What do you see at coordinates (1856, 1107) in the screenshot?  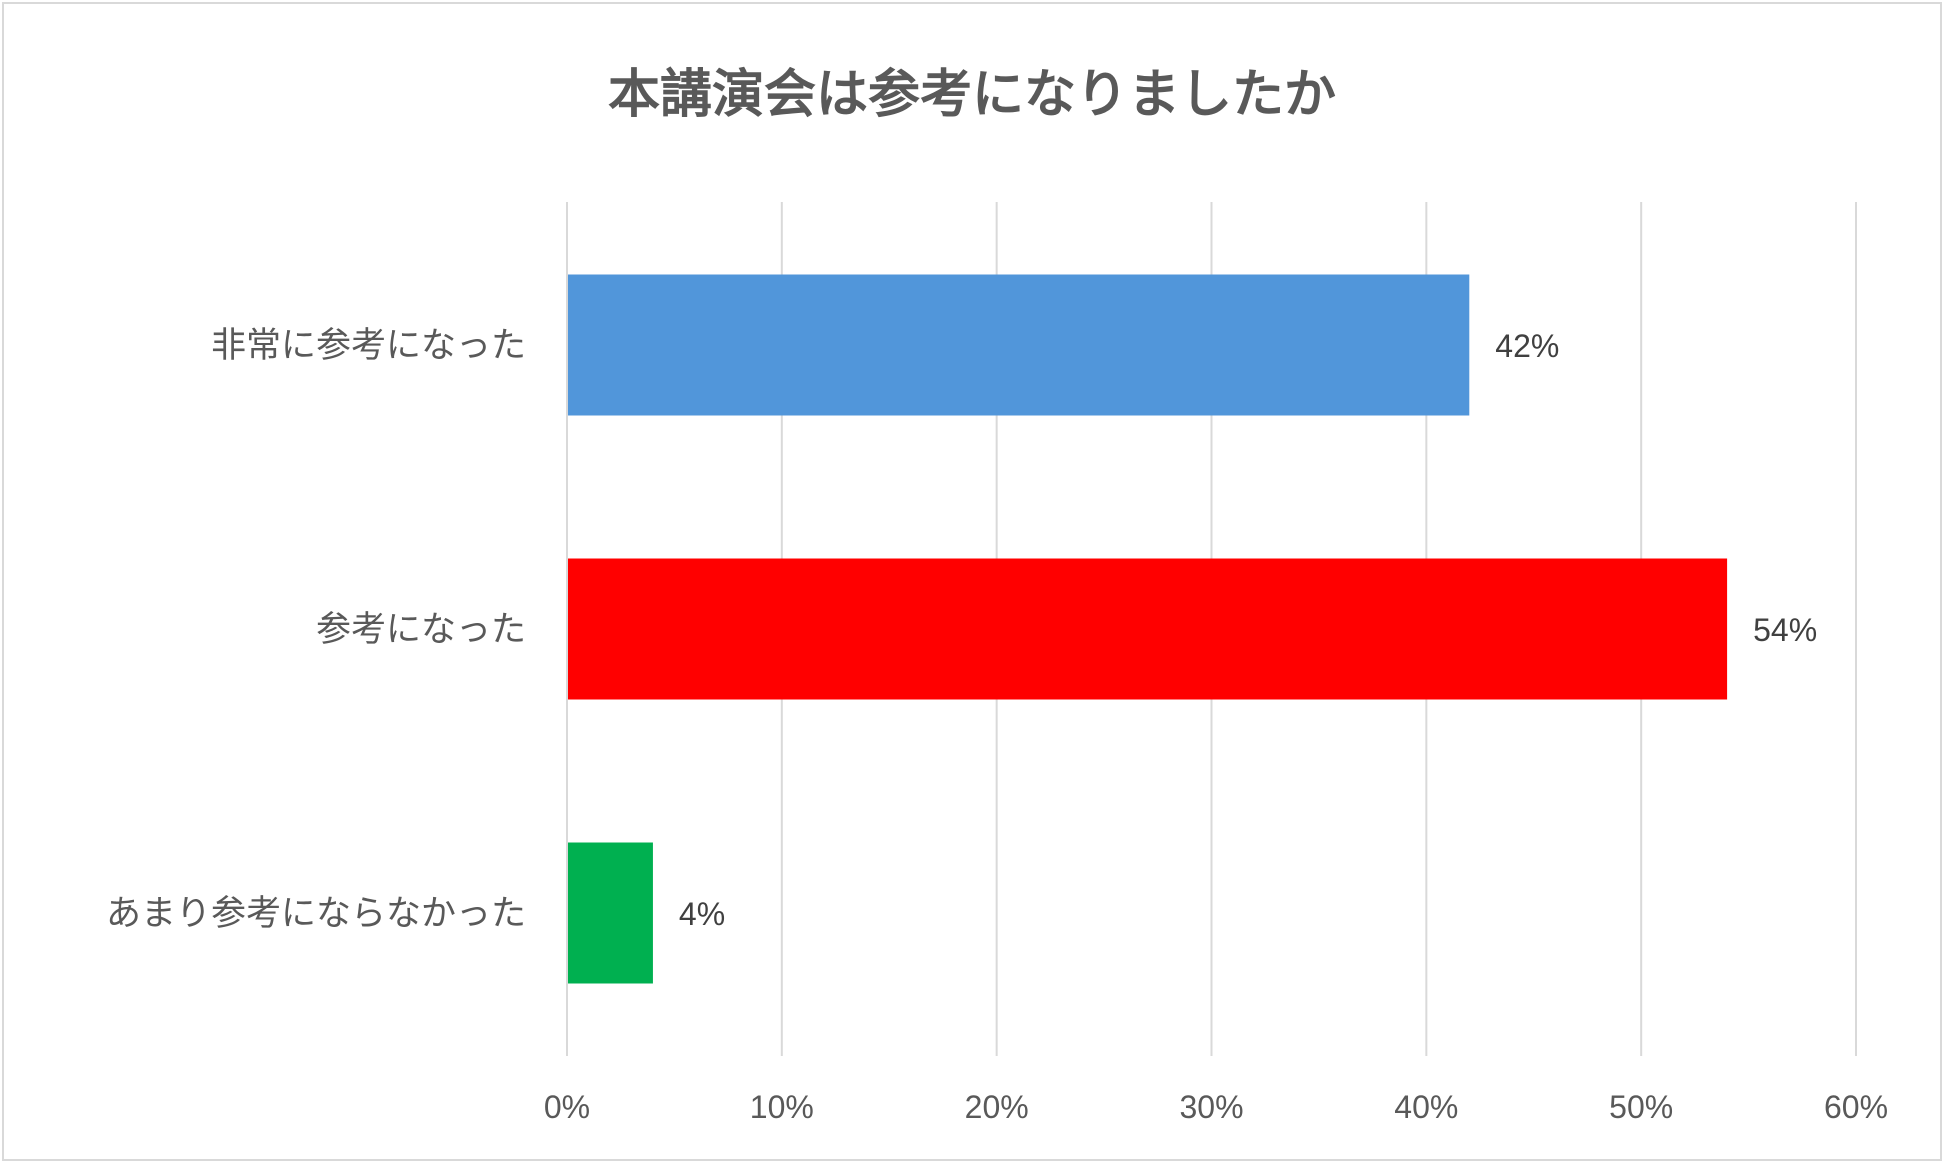 I see `x-tick-label-60: 60%` at bounding box center [1856, 1107].